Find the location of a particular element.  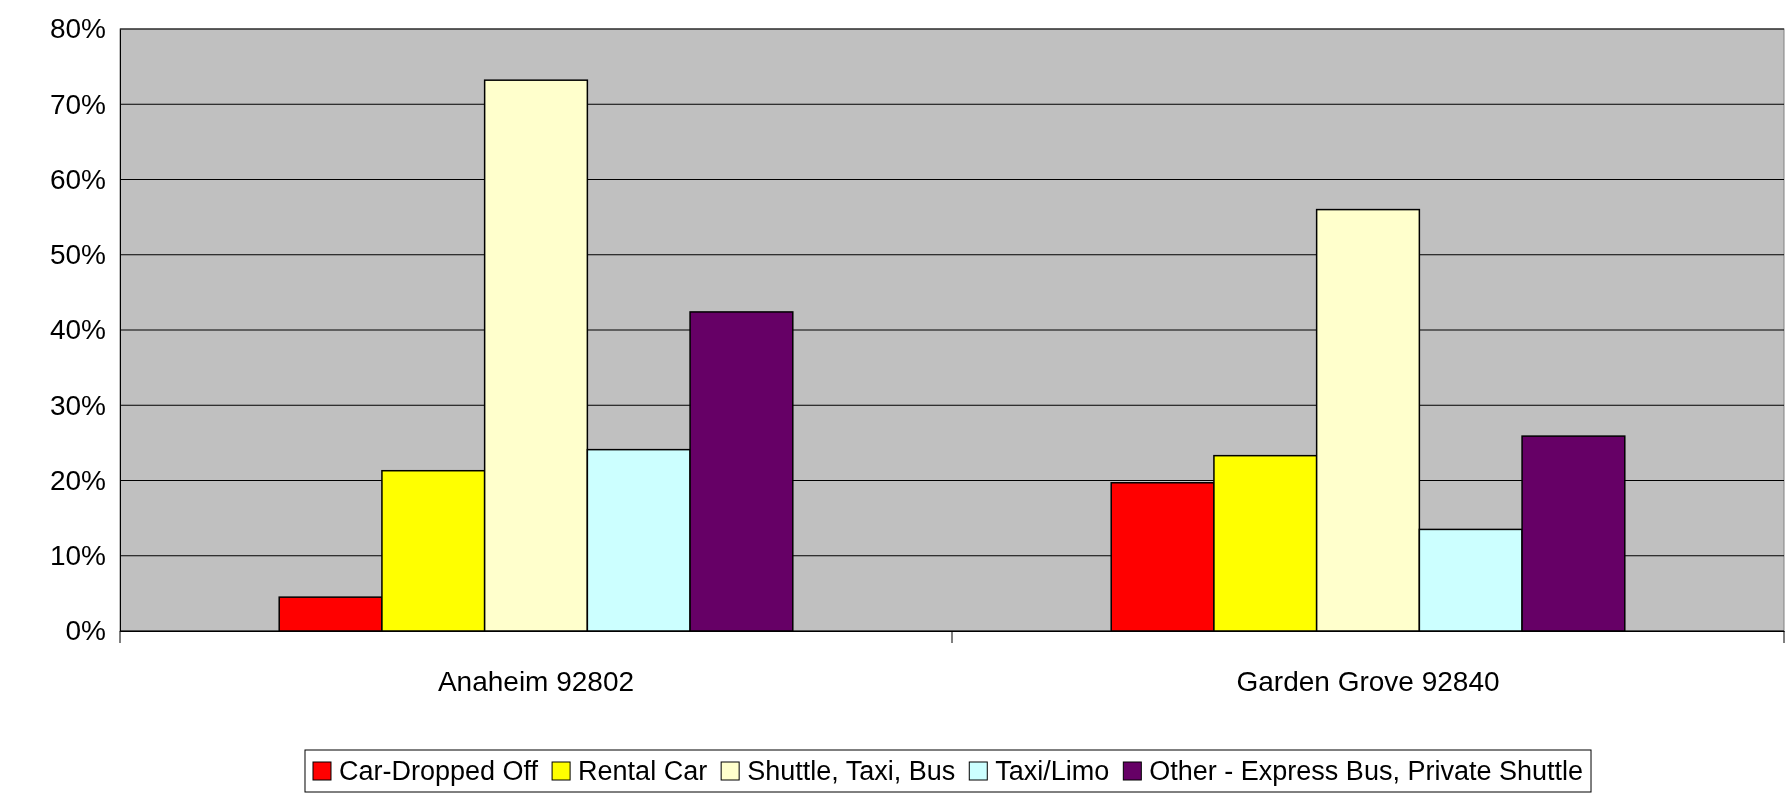

legend-label: Car-Dropped Off is located at coordinates (438, 771).